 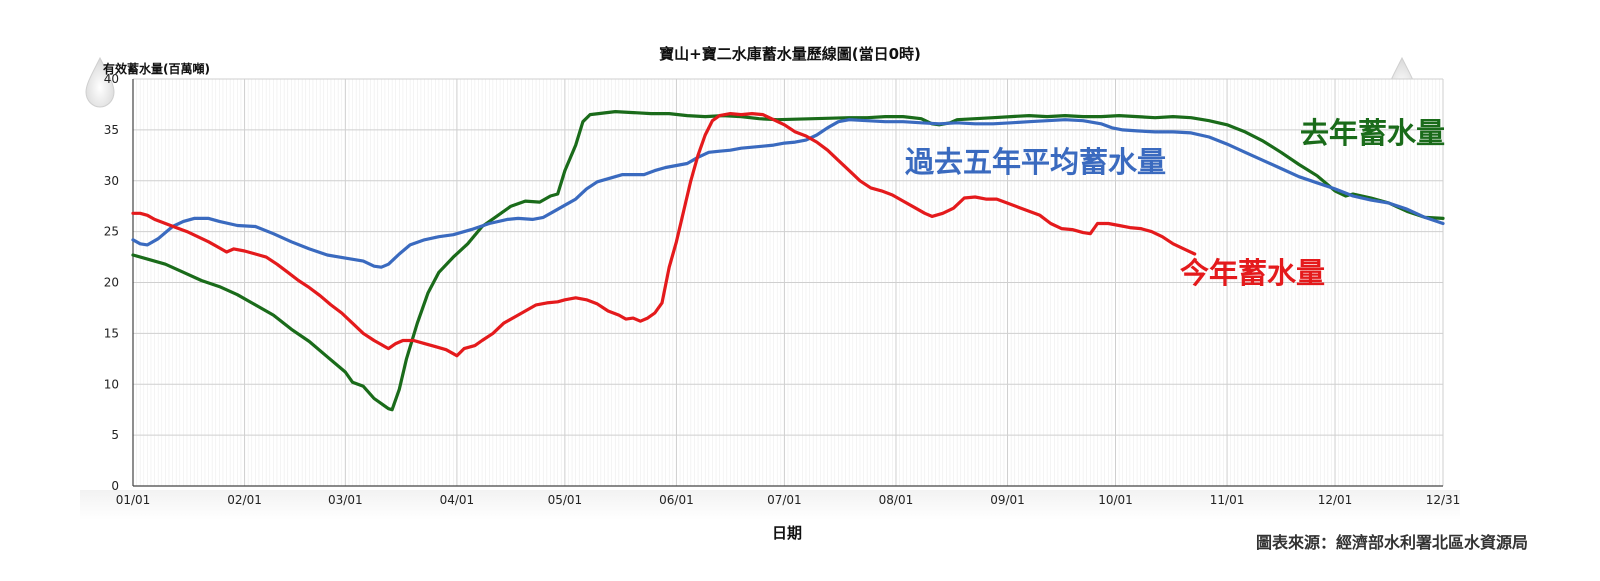 What do you see at coordinates (1335, 500) in the screenshot?
I see `x-tick-label: 12/01` at bounding box center [1335, 500].